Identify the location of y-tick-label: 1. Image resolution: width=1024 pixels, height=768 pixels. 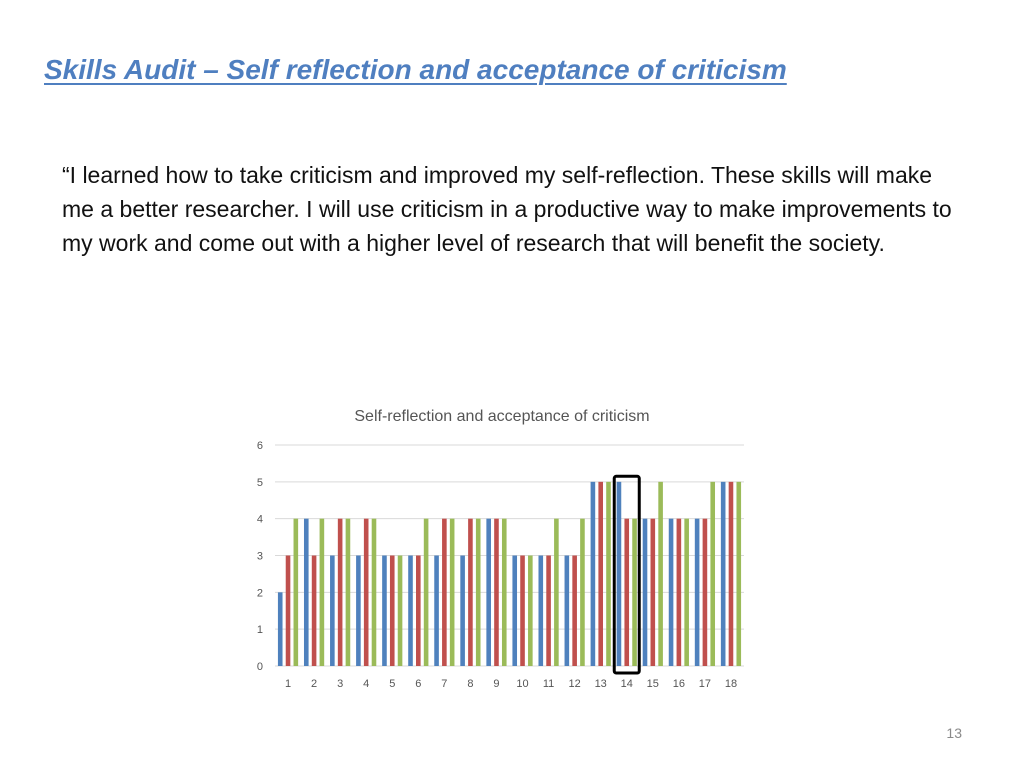
(260, 630).